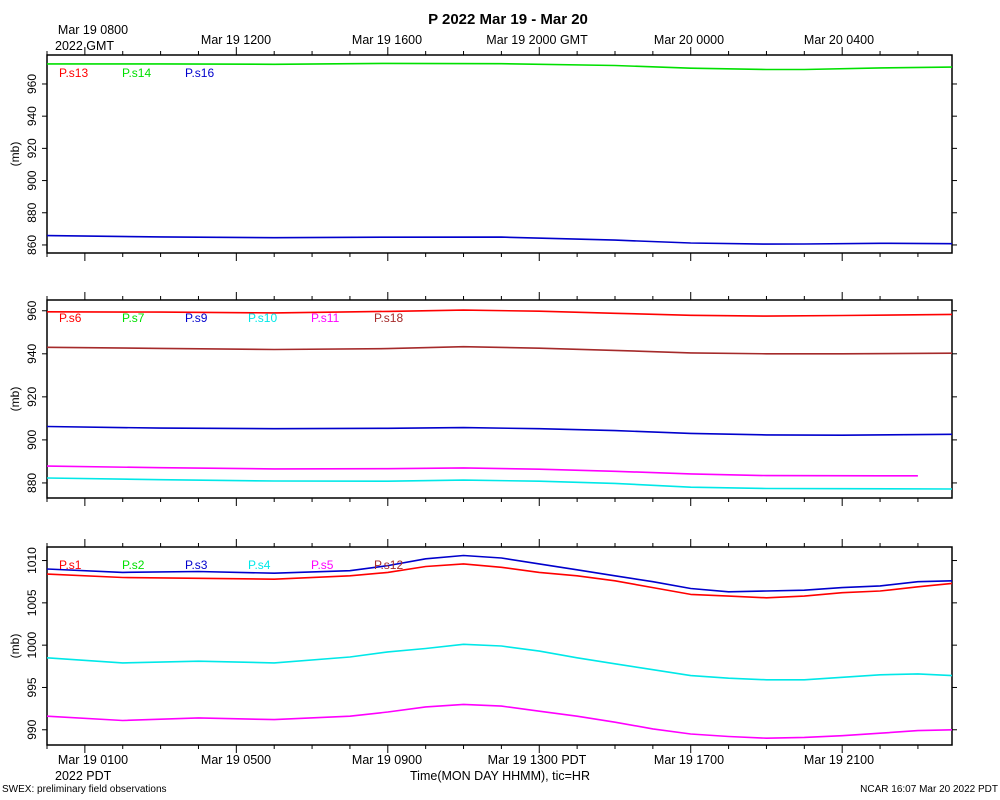  What do you see at coordinates (839, 40) in the screenshot?
I see `top-axis-label: Mar 20 0400` at bounding box center [839, 40].